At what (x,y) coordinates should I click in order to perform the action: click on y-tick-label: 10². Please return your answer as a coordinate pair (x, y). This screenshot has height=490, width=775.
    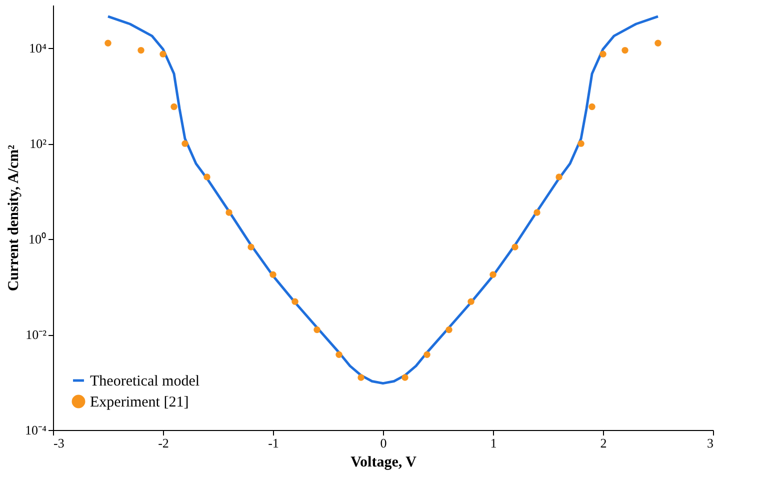
    Looking at the image, I should click on (38, 144).